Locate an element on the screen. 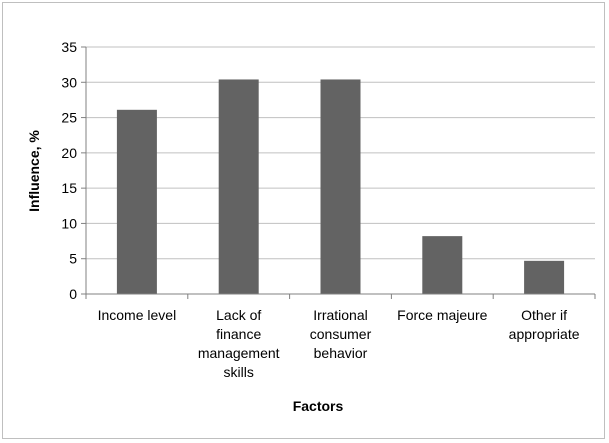 This screenshot has width=609, height=443. x-tick-label: Irrational consumer behavior is located at coordinates (341, 334).